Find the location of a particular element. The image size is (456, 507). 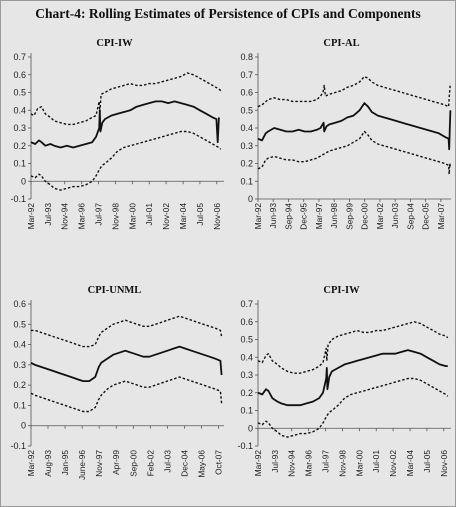

x-tick-label: Nov-97 is located at coordinates (99, 463).